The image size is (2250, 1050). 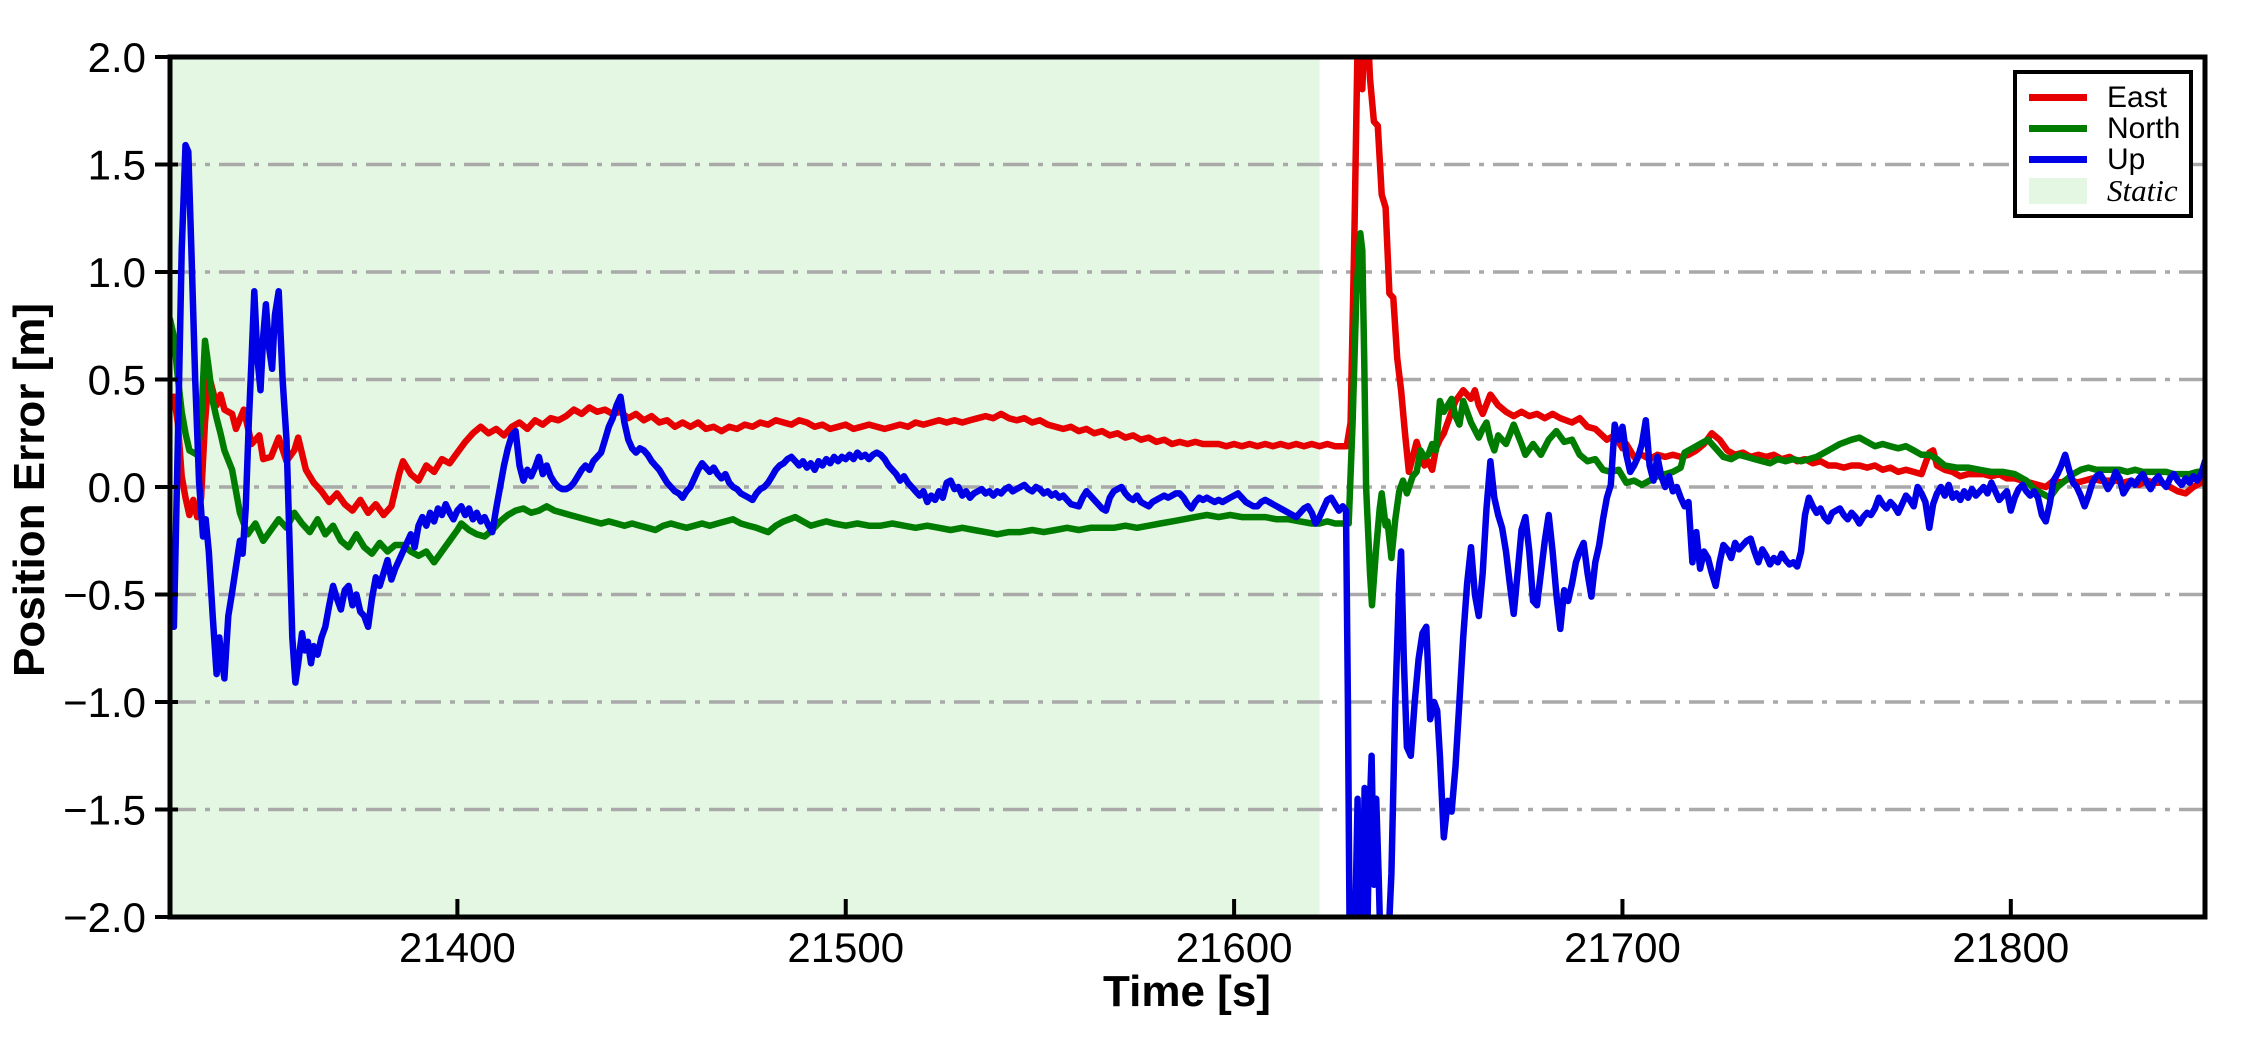 I want to click on y-tick-label: −2.0, so click(x=104, y=917).